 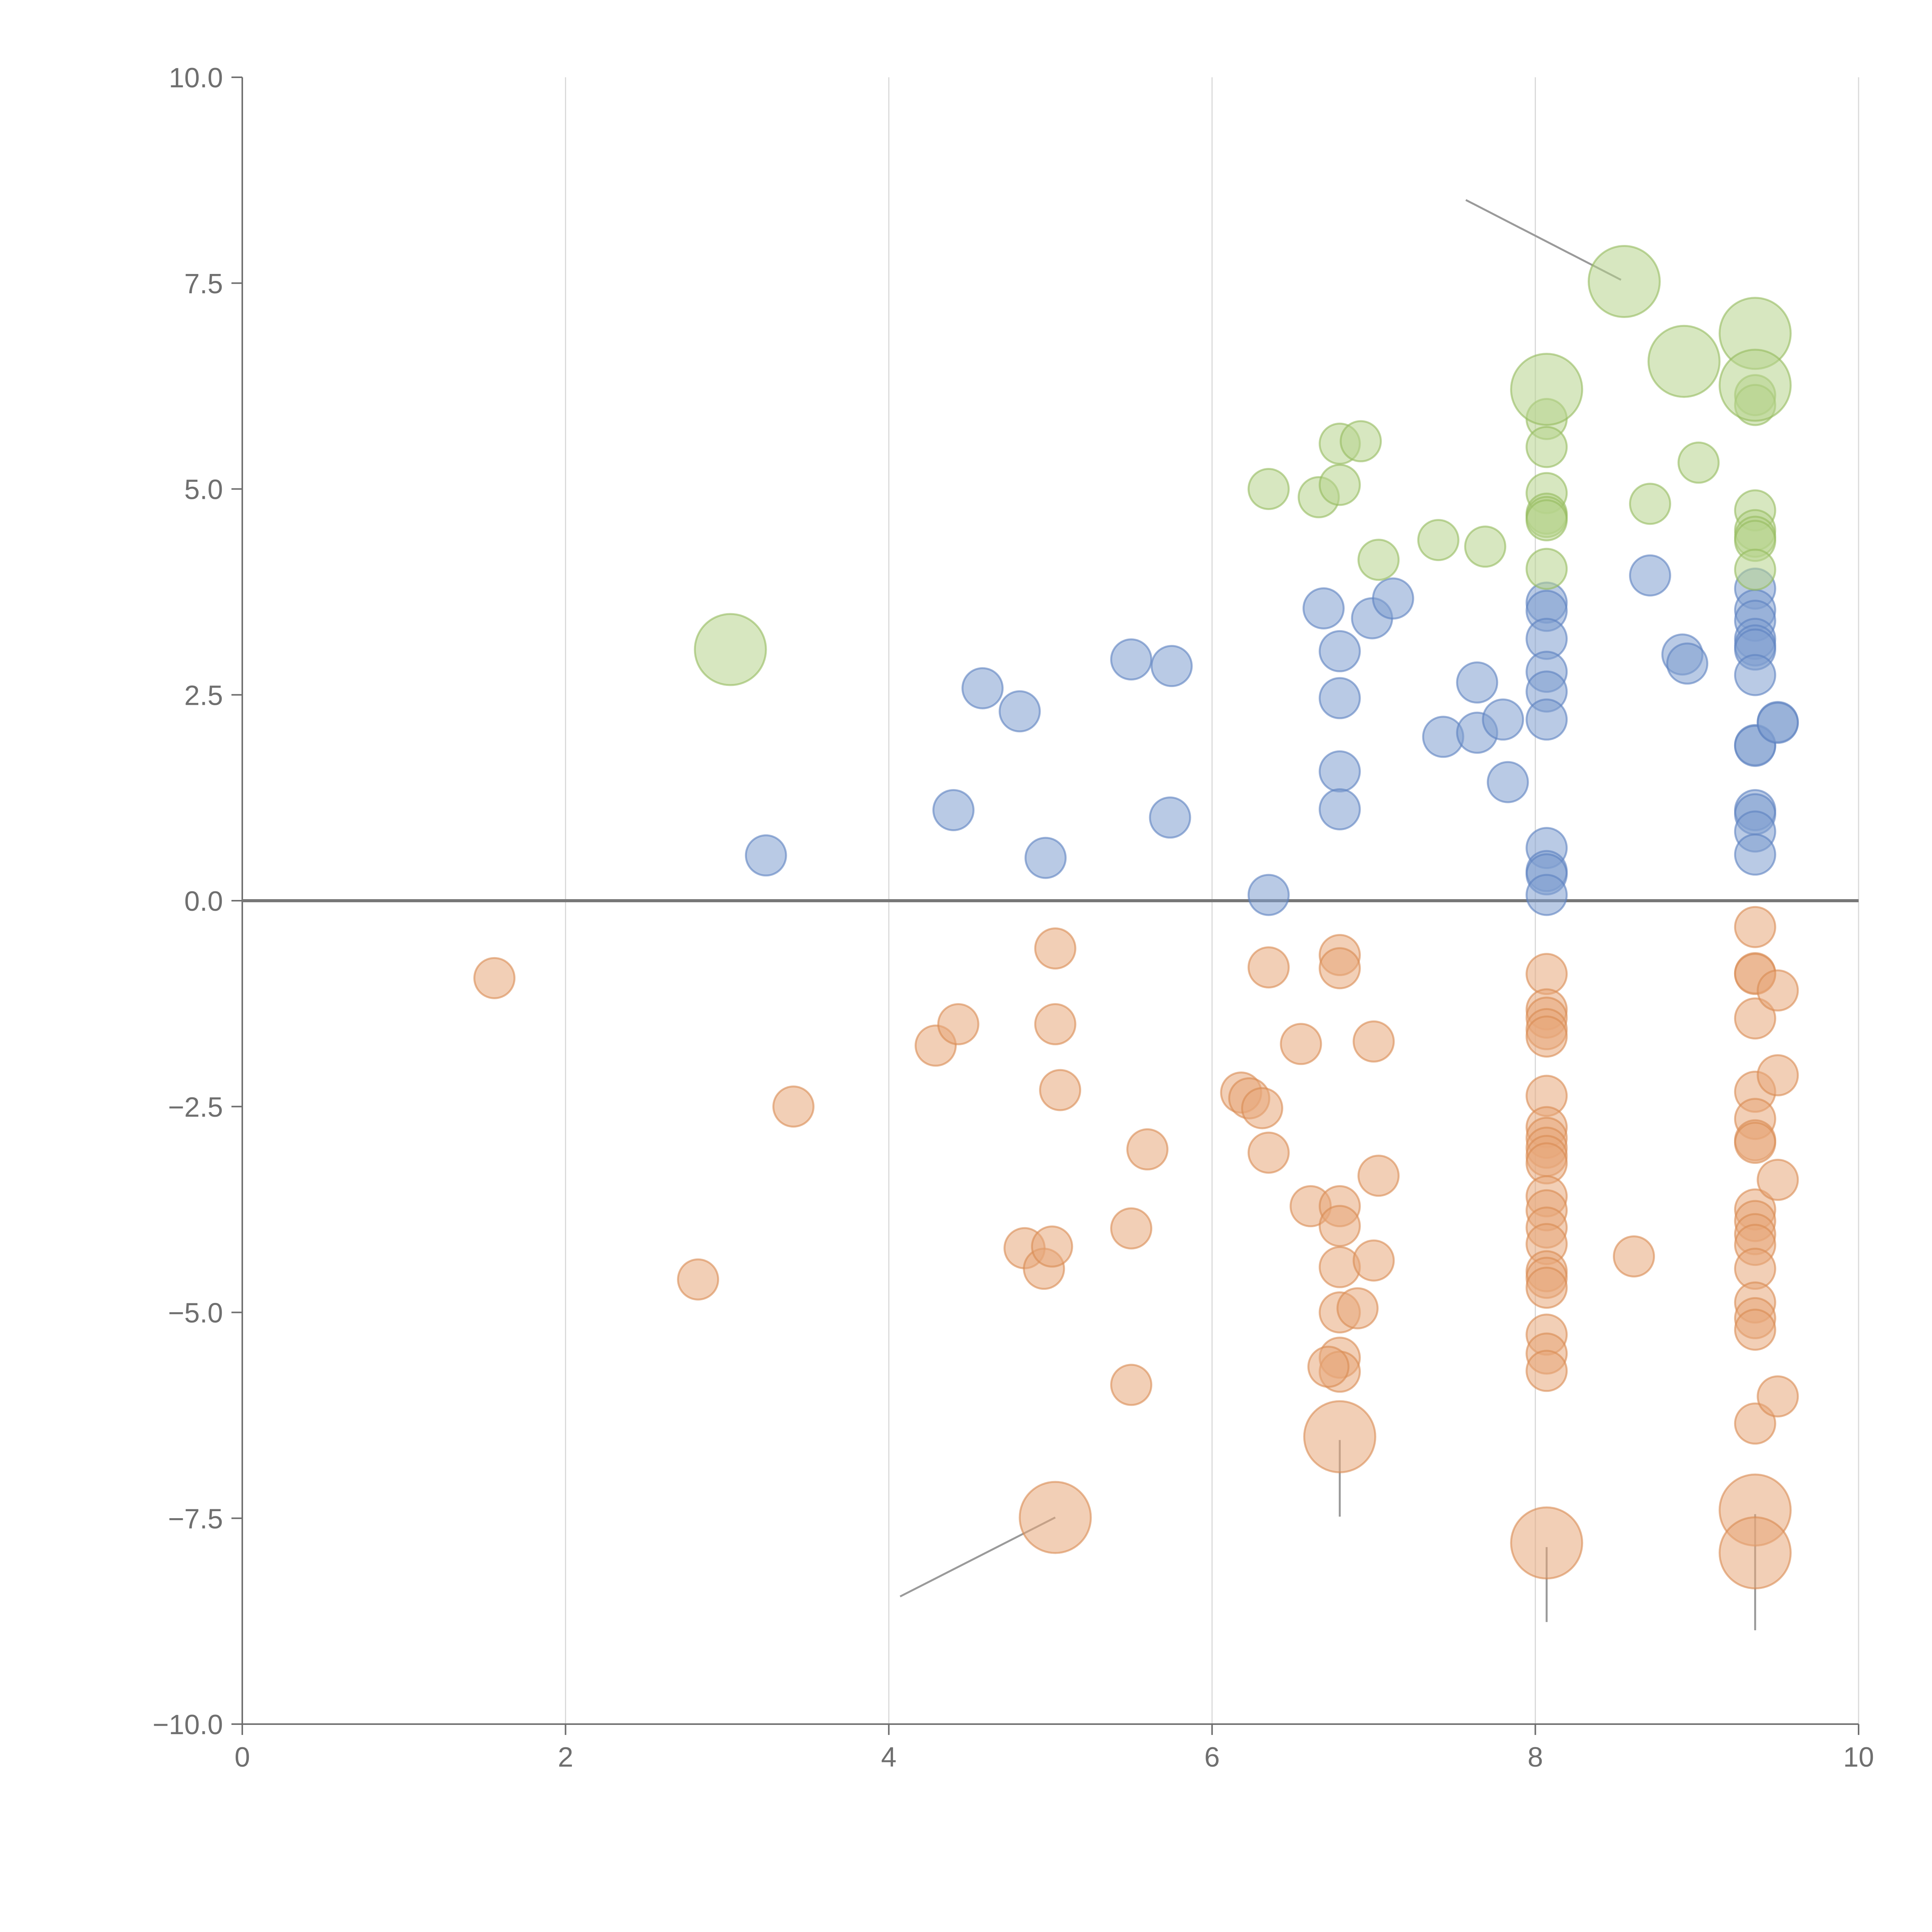 What do you see at coordinates (204, 489) in the screenshot?
I see `y-tick-label-6: 5.0` at bounding box center [204, 489].